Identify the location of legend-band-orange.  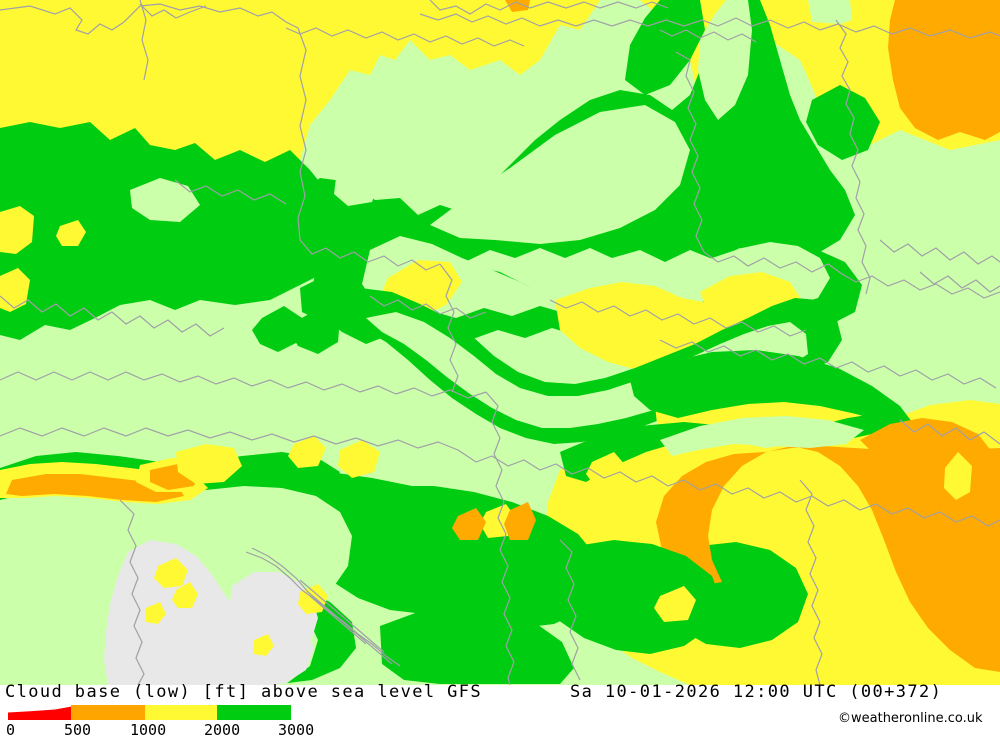
(108, 712).